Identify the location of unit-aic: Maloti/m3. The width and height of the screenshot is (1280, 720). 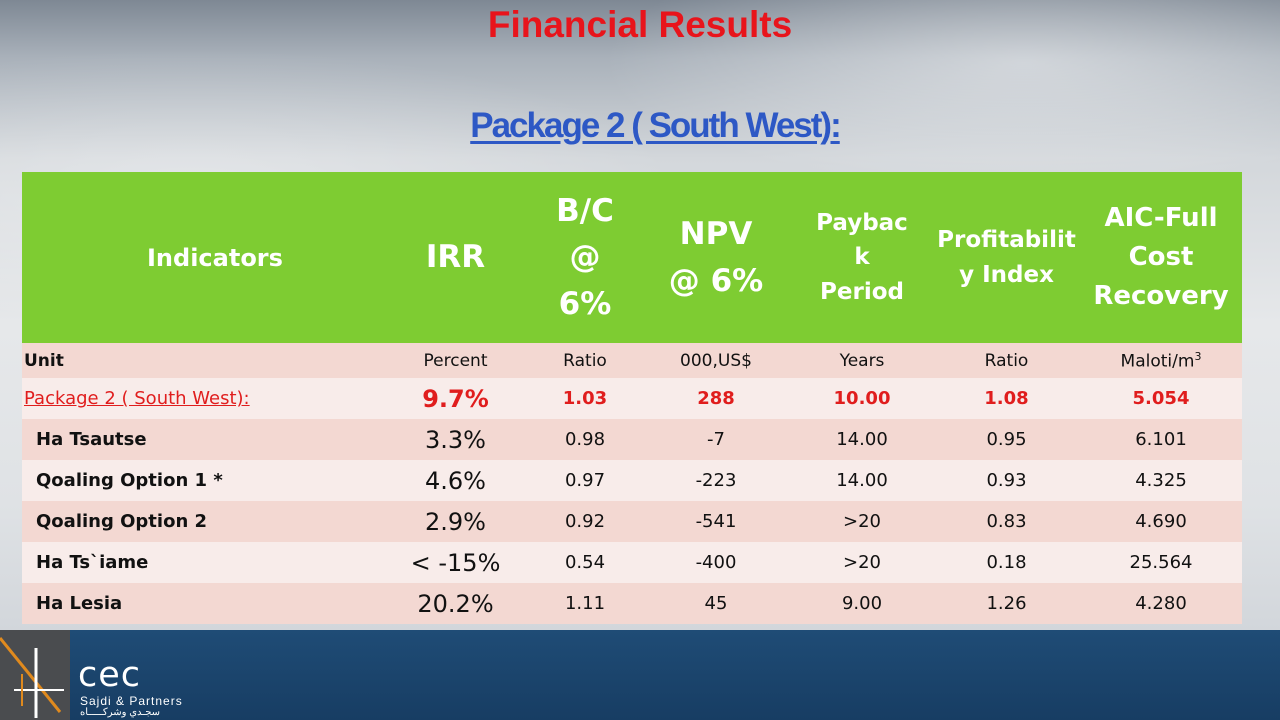
(1161, 360).